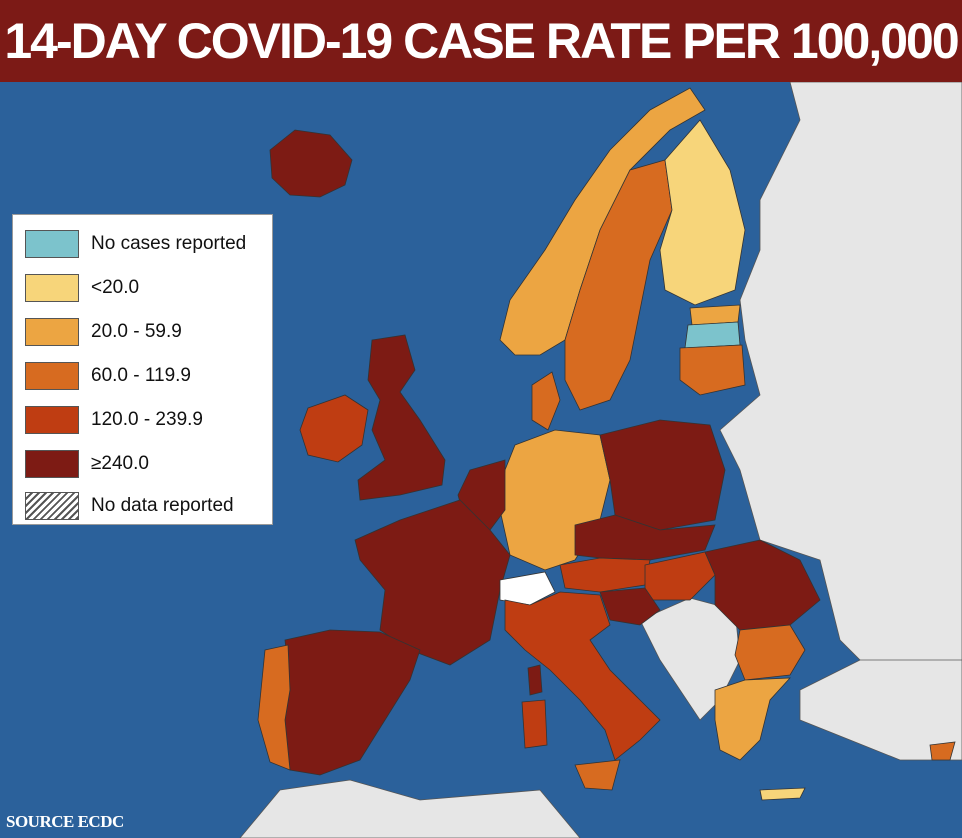 This screenshot has width=962, height=838. Describe the element at coordinates (65, 821) in the screenshot. I see `source-credit: SOURCE ECDC` at that location.